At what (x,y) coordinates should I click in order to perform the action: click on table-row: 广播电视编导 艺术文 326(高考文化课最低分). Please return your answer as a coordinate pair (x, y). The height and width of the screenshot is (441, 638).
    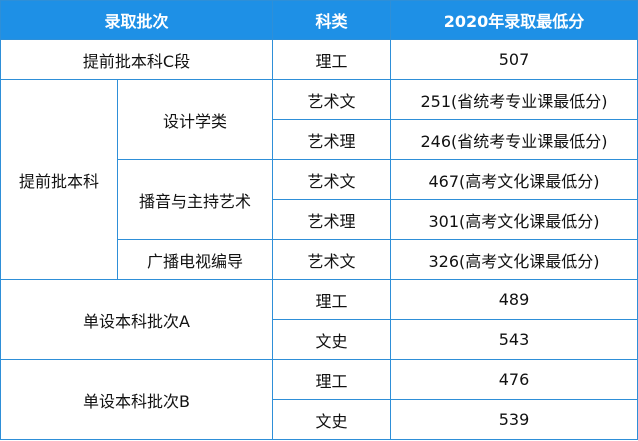
    Looking at the image, I should click on (319, 259).